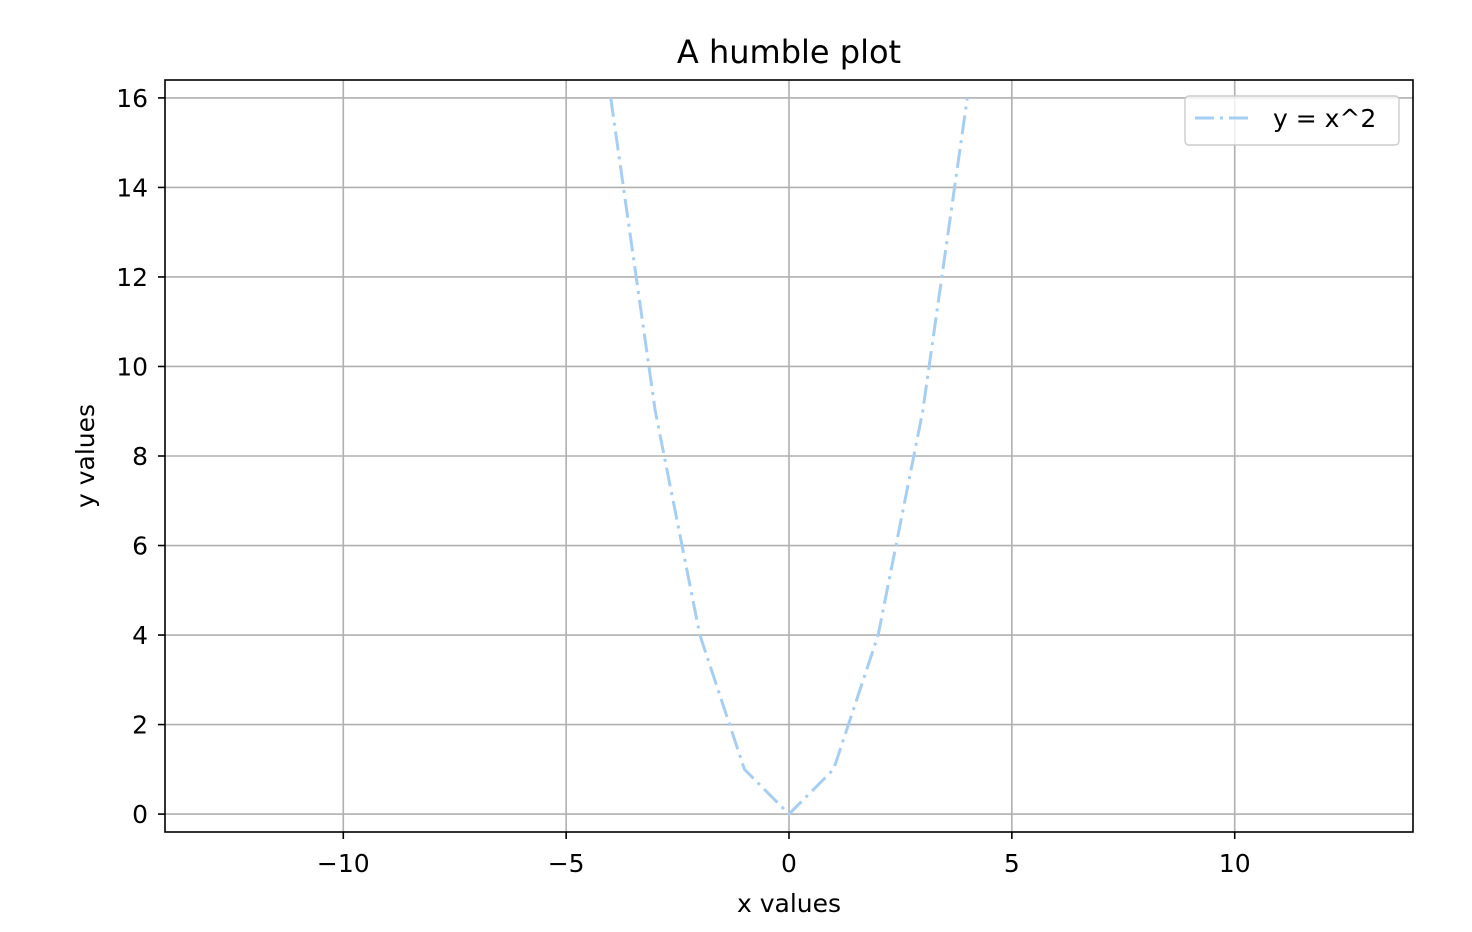  What do you see at coordinates (85, 456) in the screenshot?
I see `y-axis-label: y values` at bounding box center [85, 456].